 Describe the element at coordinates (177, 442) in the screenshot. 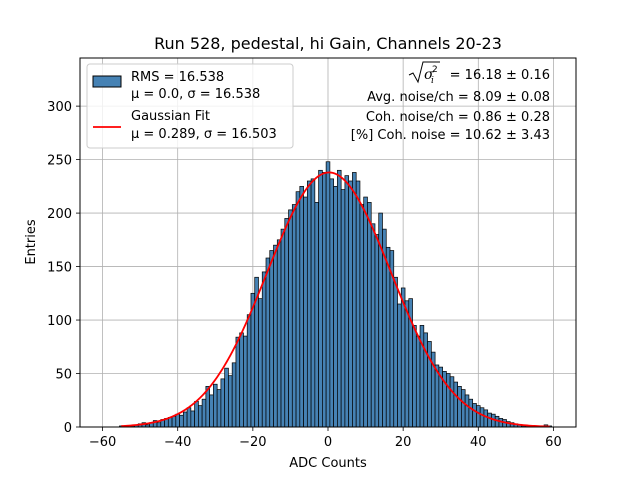

I see `x-tick-label: −40` at that location.